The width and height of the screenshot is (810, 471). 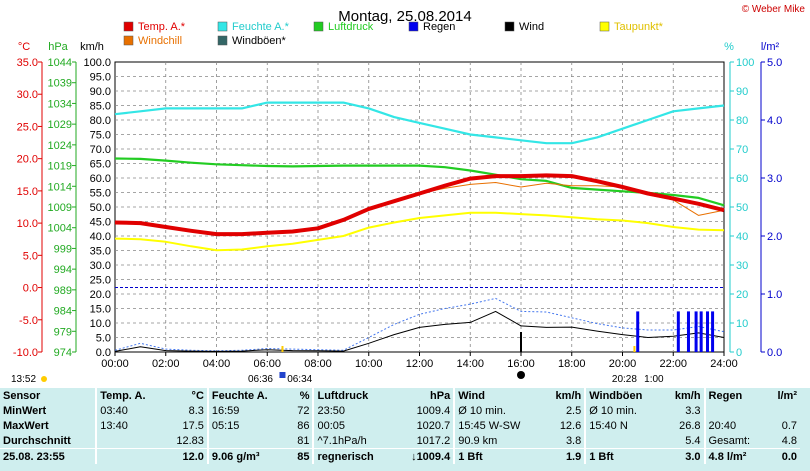 I want to click on stats-cell: Wind, so click(x=498, y=395).